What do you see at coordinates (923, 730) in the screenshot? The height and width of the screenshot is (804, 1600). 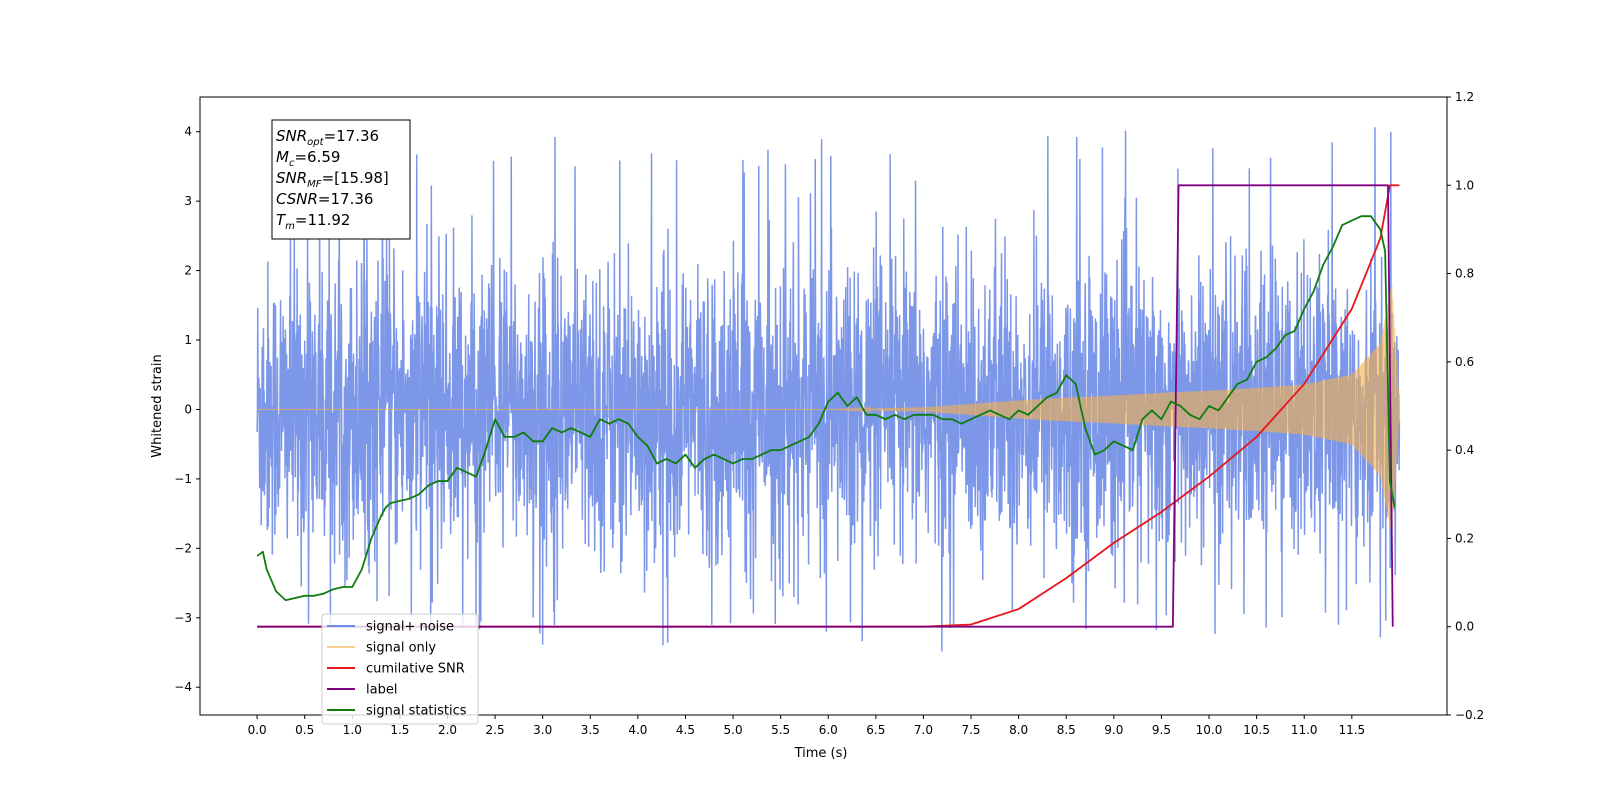 I see `x-tick-label: 7.0` at bounding box center [923, 730].